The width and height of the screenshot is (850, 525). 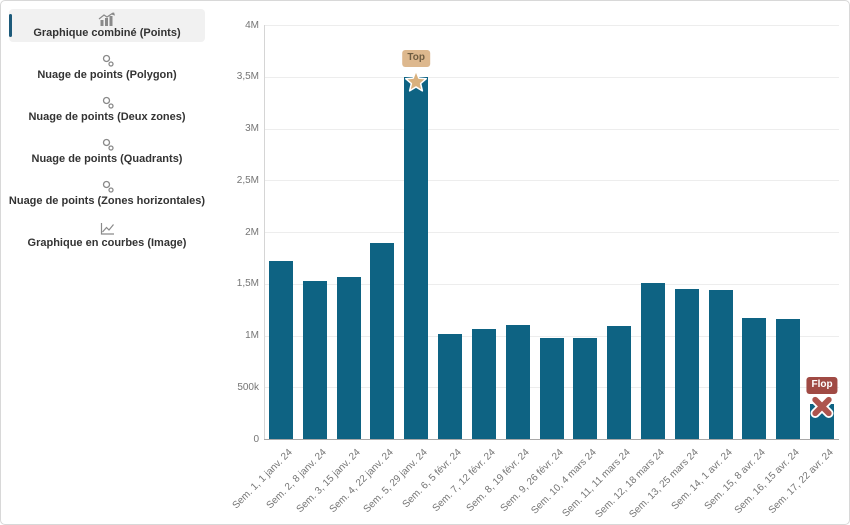 What do you see at coordinates (107, 243) in the screenshot?
I see `sidebar-item-label: Graphique en courbes (Image)` at bounding box center [107, 243].